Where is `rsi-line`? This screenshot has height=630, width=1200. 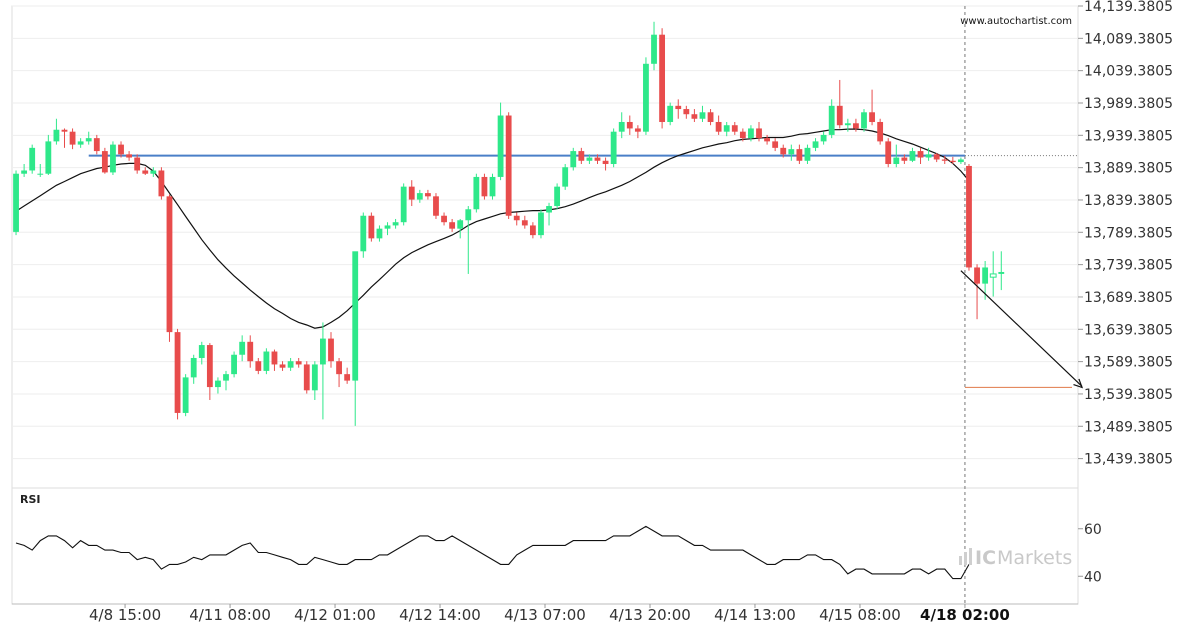 rsi-line is located at coordinates (492, 552).